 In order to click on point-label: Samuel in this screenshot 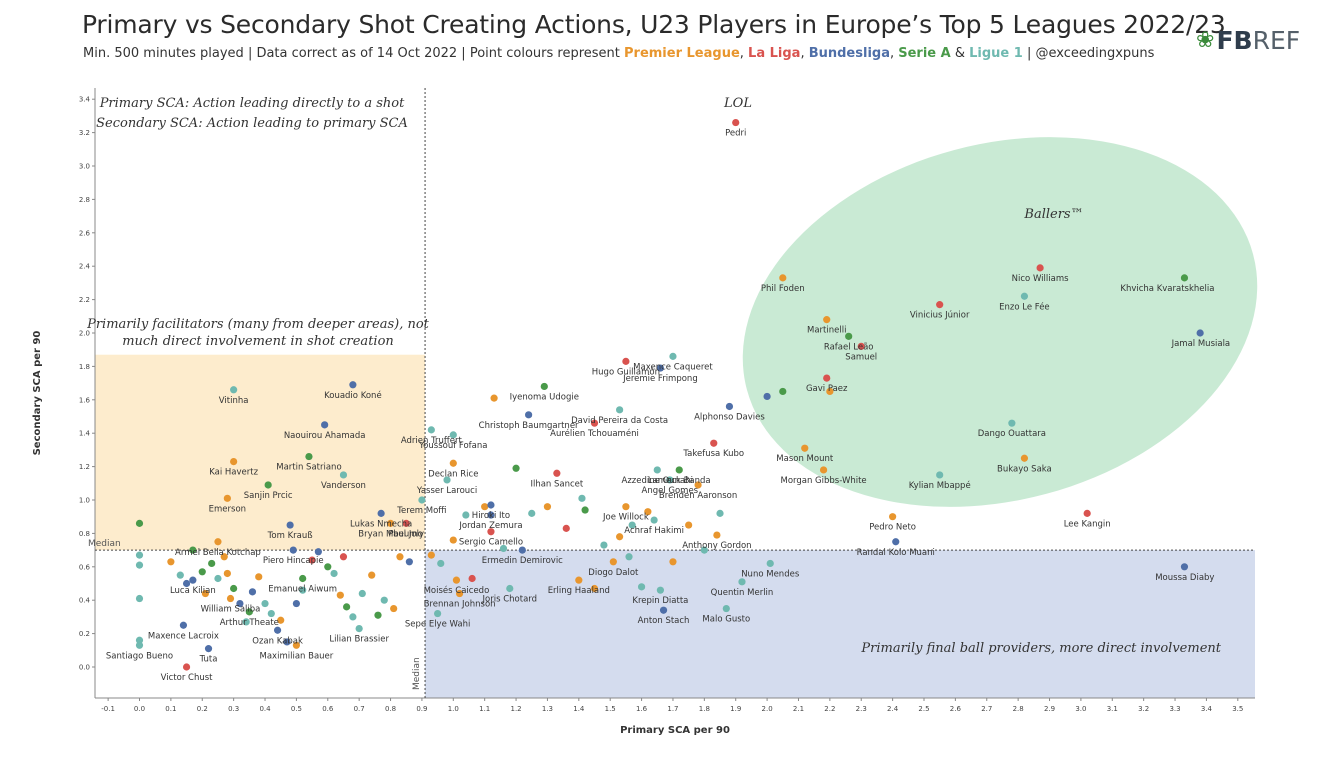, I will do `click(861, 357)`.